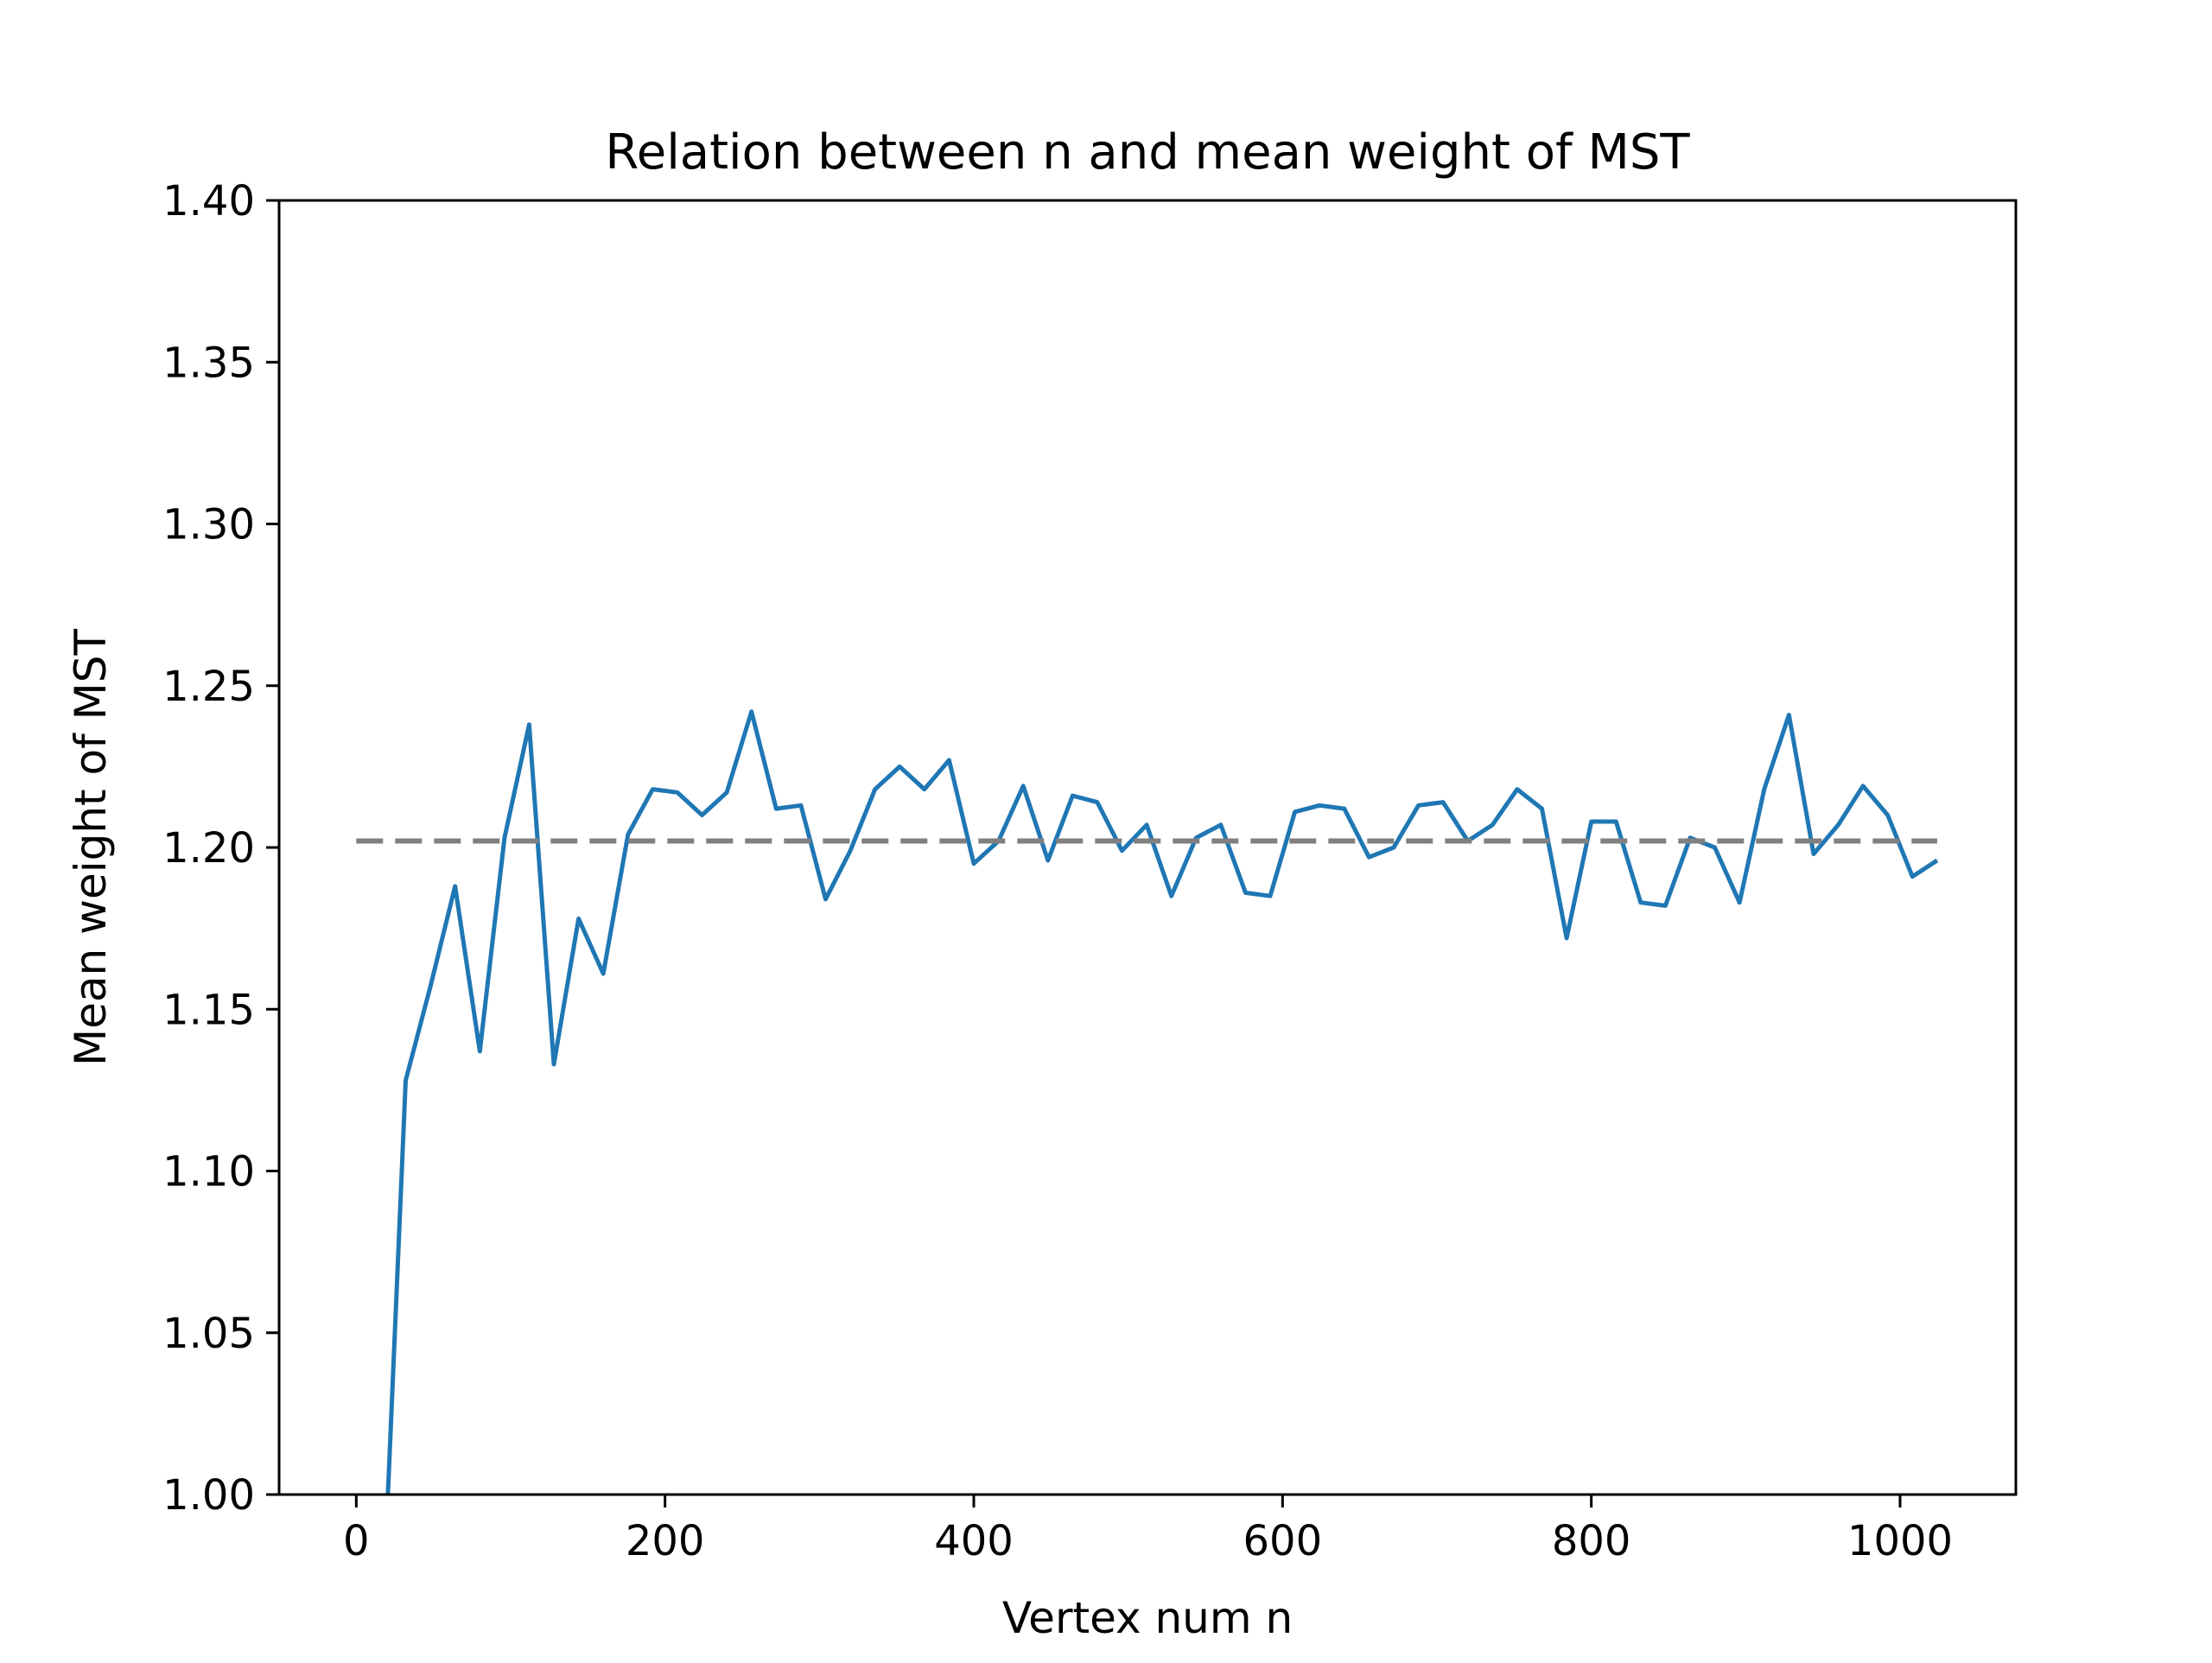 The image size is (2212, 1663). I want to click on x-tick-label: 400, so click(974, 1541).